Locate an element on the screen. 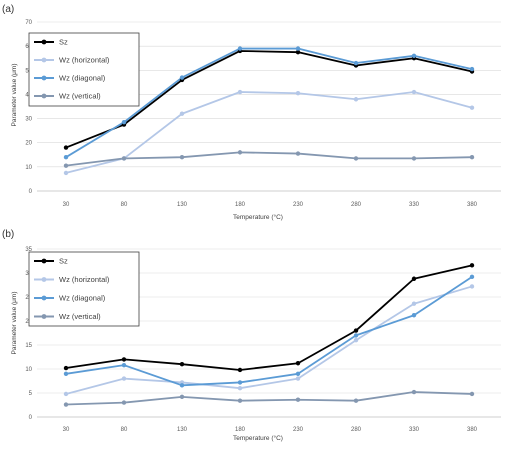 This screenshot has height=455, width=512. x-tick-label: 380 is located at coordinates (472, 205).